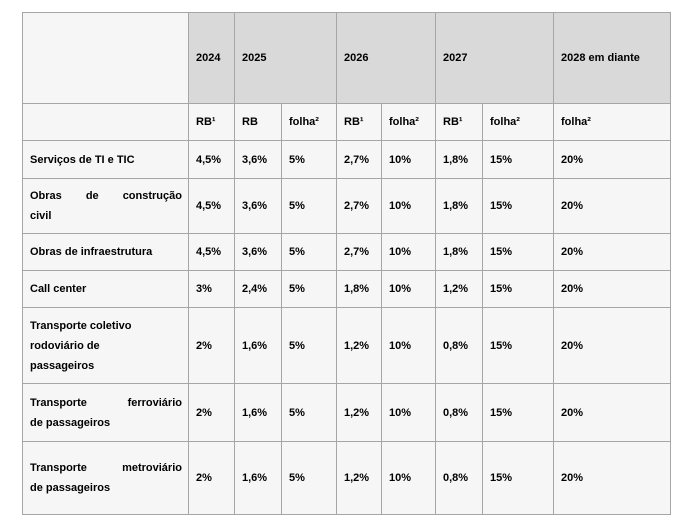  I want to click on corner-cell, so click(105, 58).